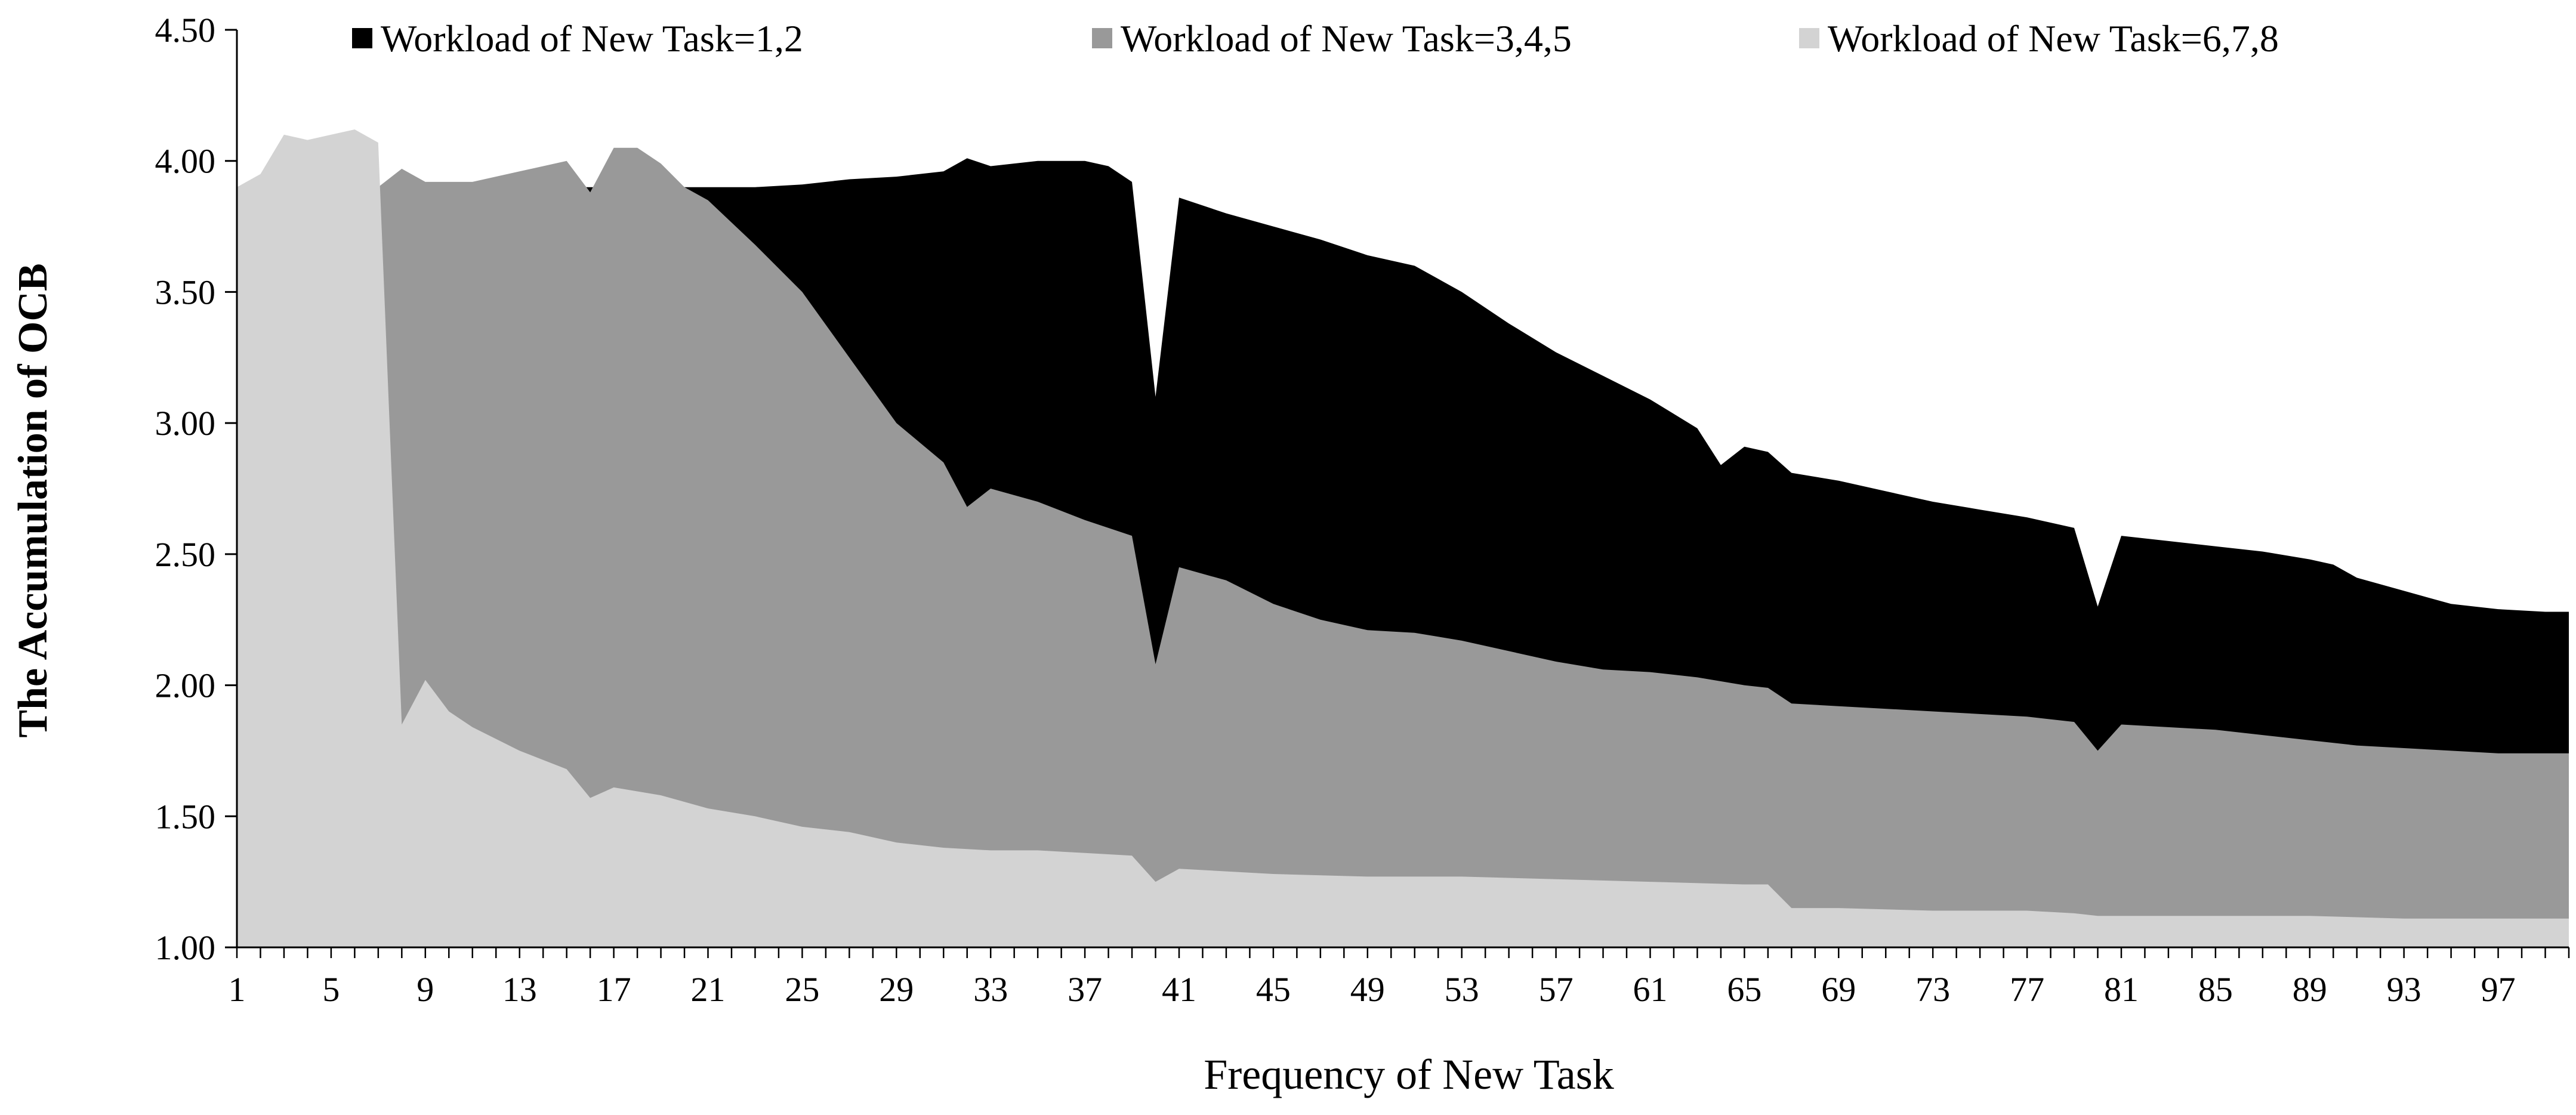 This screenshot has height=1115, width=2576. I want to click on x-tick-label: 5, so click(331, 989).